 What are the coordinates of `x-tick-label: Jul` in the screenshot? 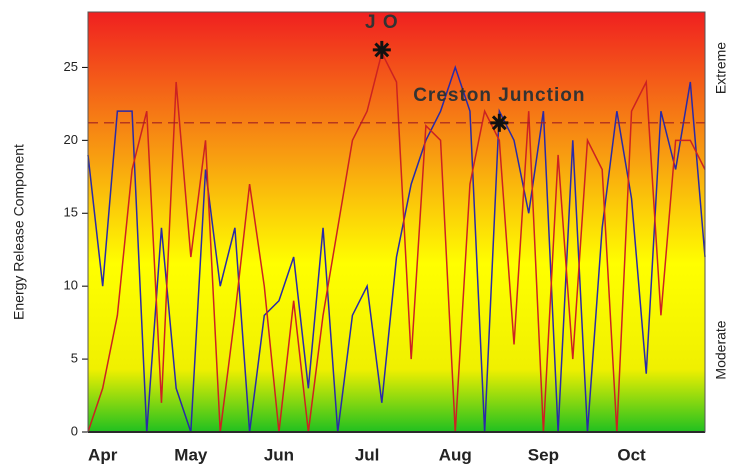 It's located at (367, 454).